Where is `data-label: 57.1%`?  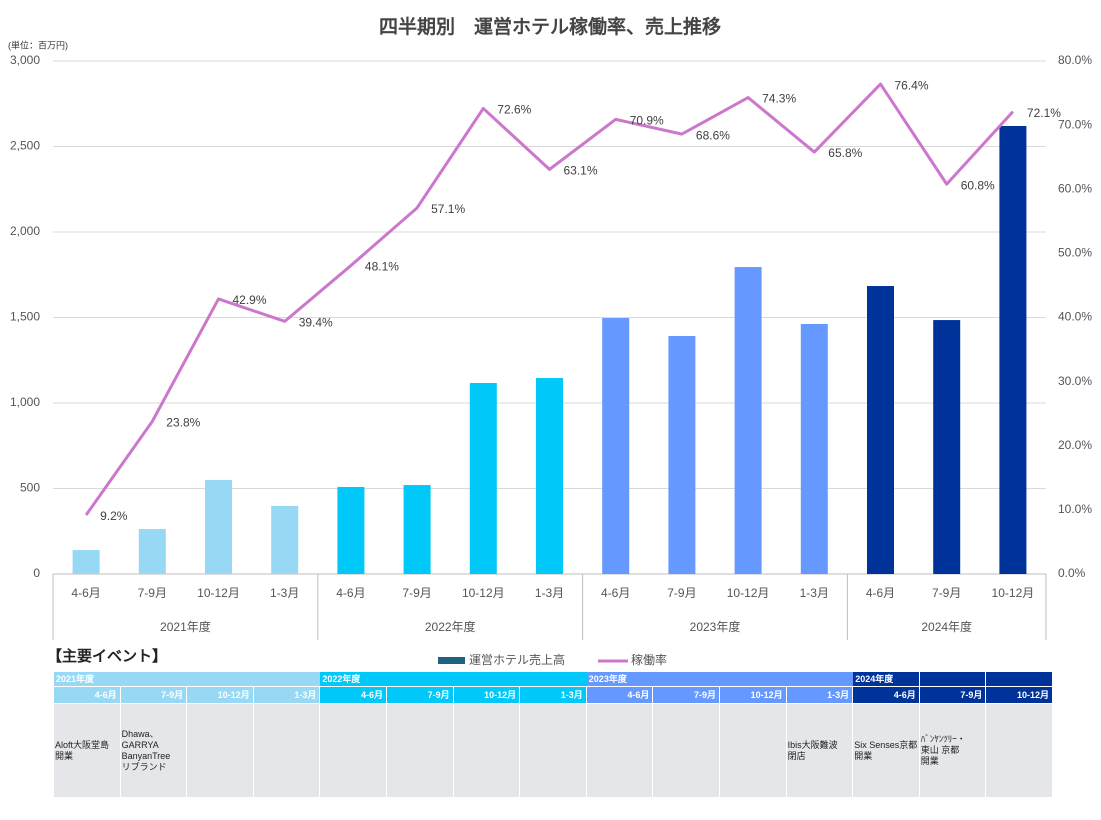
data-label: 57.1% is located at coordinates (448, 209).